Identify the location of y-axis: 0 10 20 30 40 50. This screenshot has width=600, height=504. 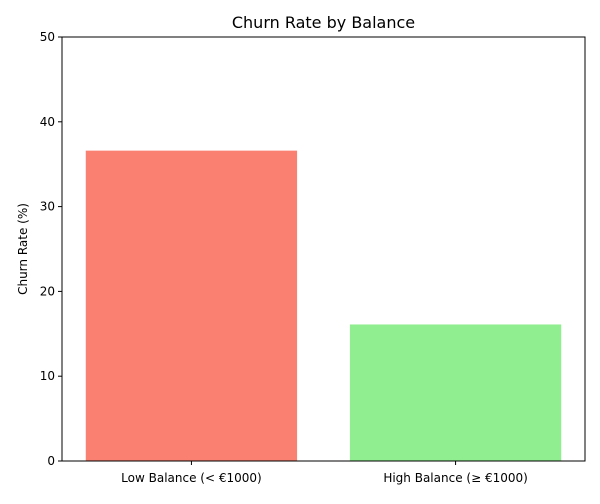
(51, 249).